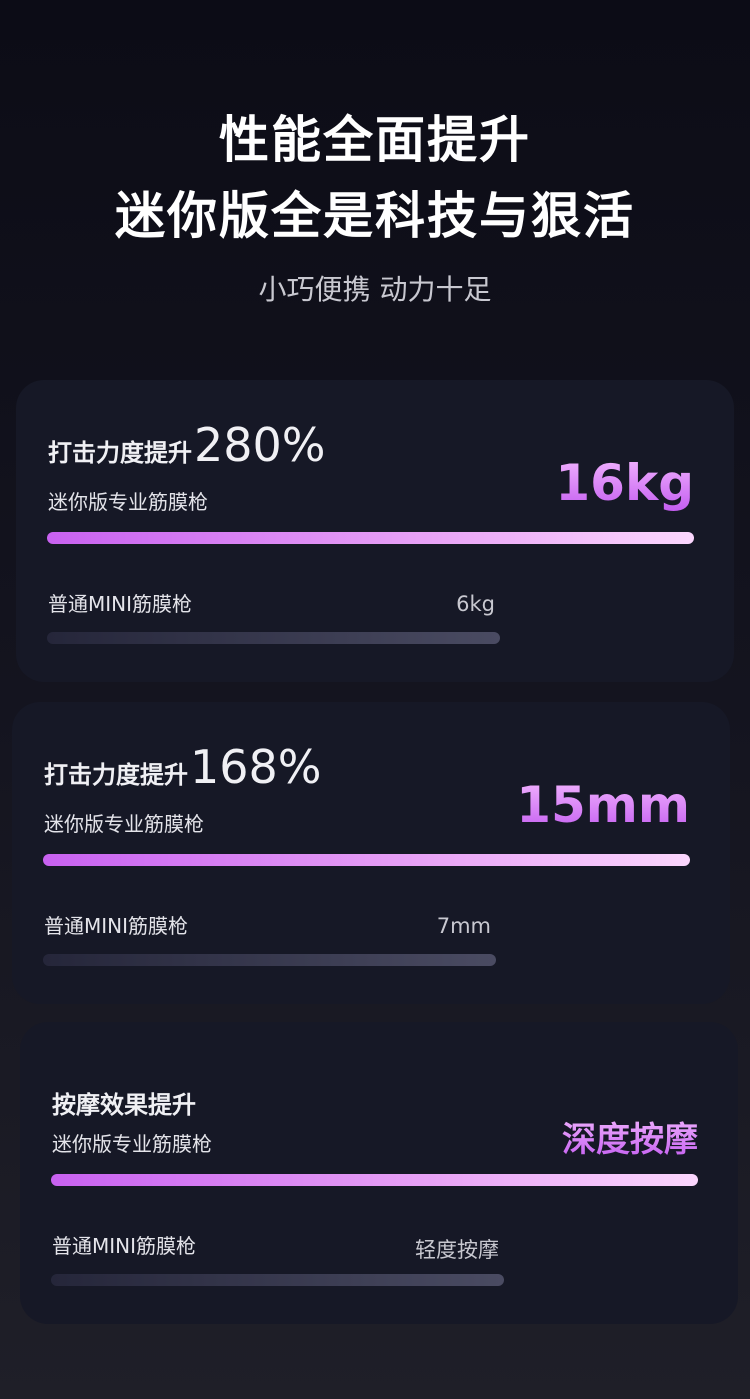  I want to click on improvement-percent: 168%, so click(256, 767).